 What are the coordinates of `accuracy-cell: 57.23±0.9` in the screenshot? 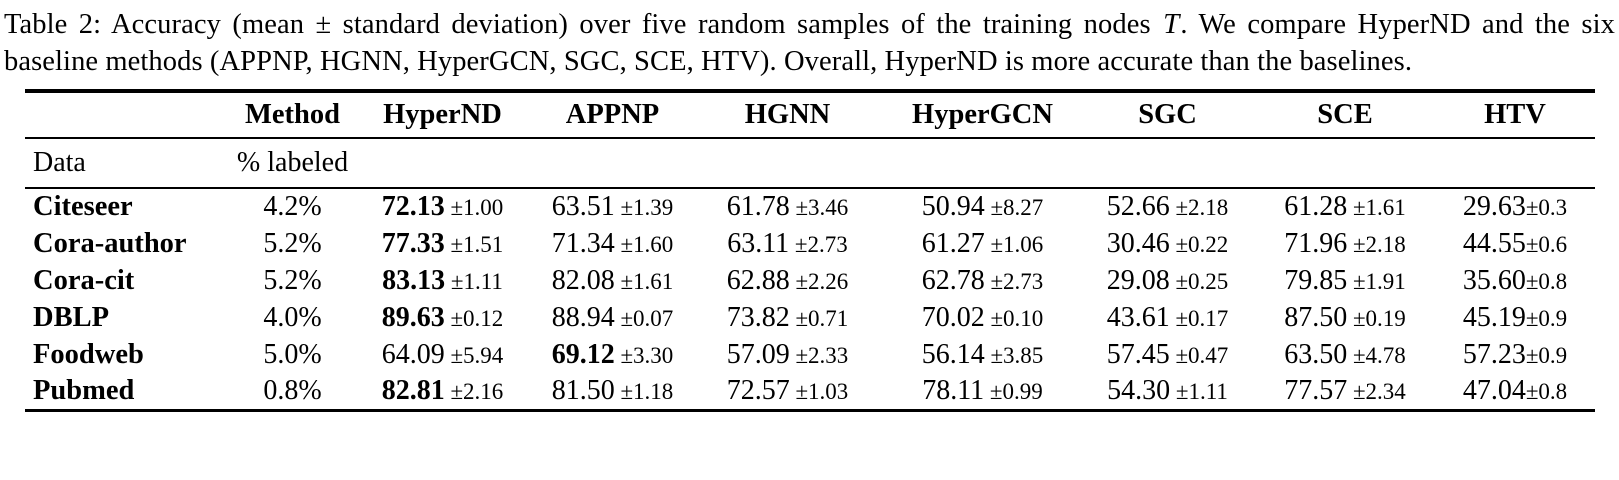 It's located at (1515, 354).